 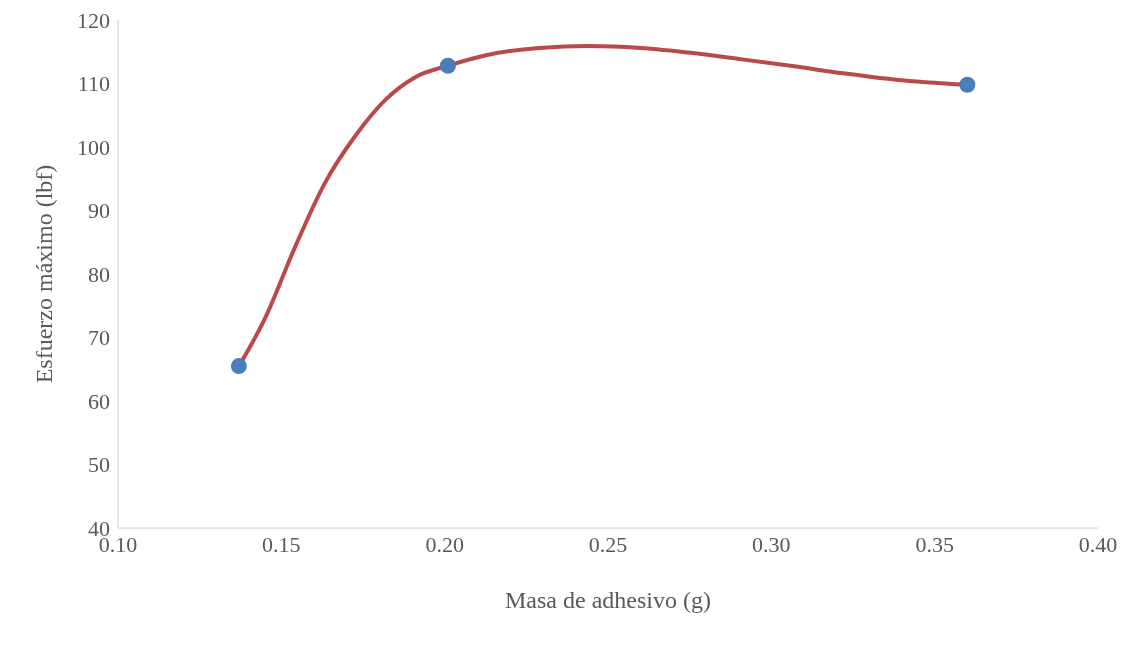 What do you see at coordinates (608, 544) in the screenshot?
I see `x-tick-label: 0.25` at bounding box center [608, 544].